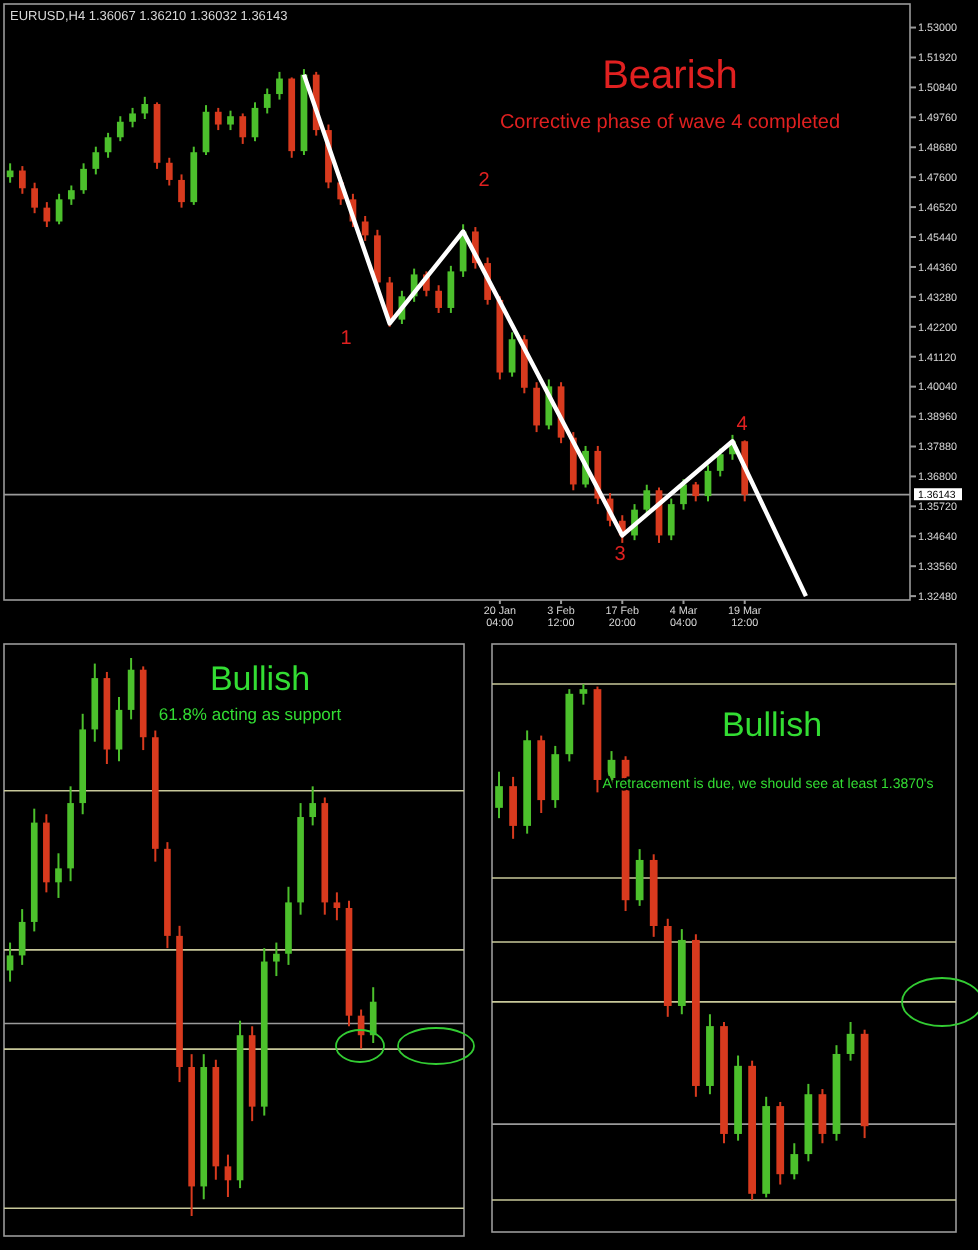 The image size is (978, 1250). I want to click on annotation: 3, so click(620, 555).